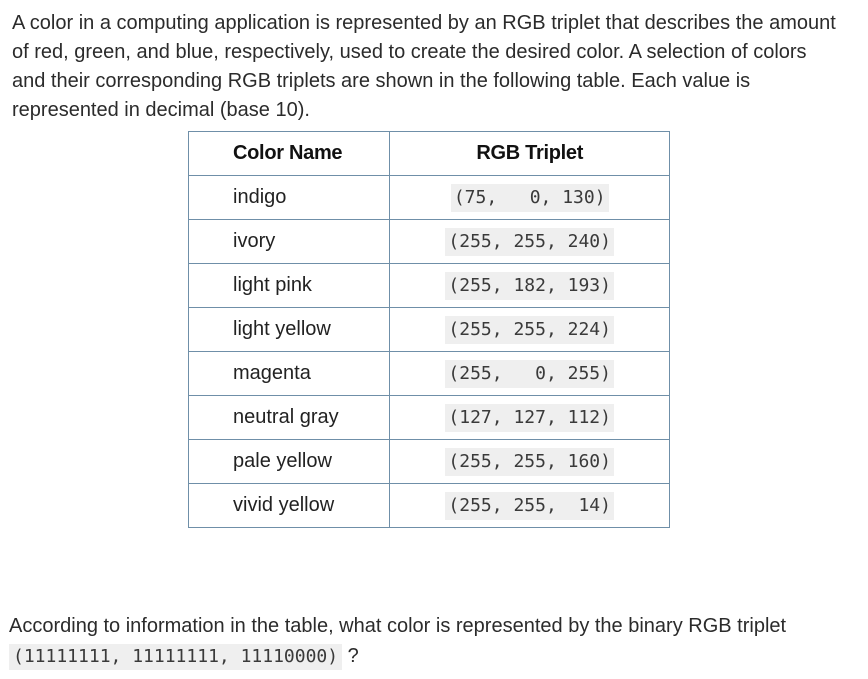  I want to click on rgb-triplet-code: (127, 127, 112), so click(529, 417).